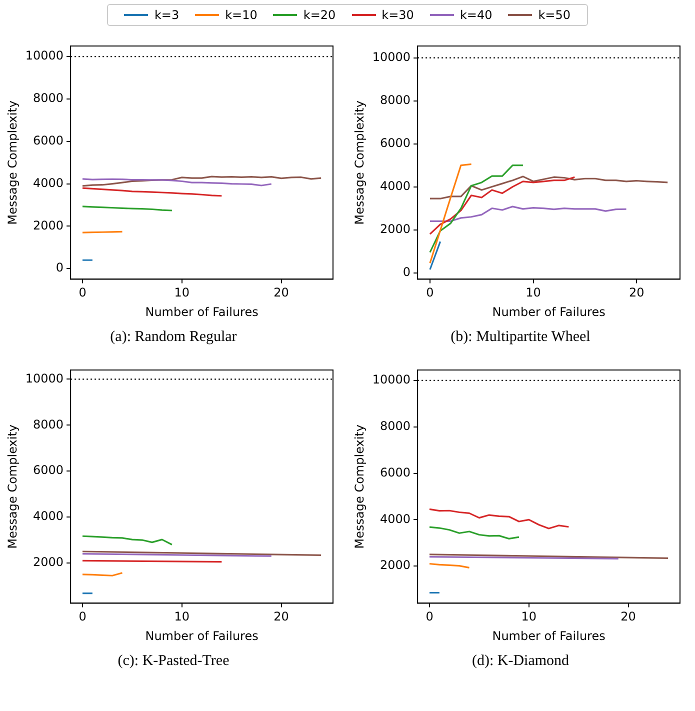 Image resolution: width=695 pixels, height=711 pixels. Describe the element at coordinates (398, 15) in the screenshot. I see `legend-label: k=30` at that location.